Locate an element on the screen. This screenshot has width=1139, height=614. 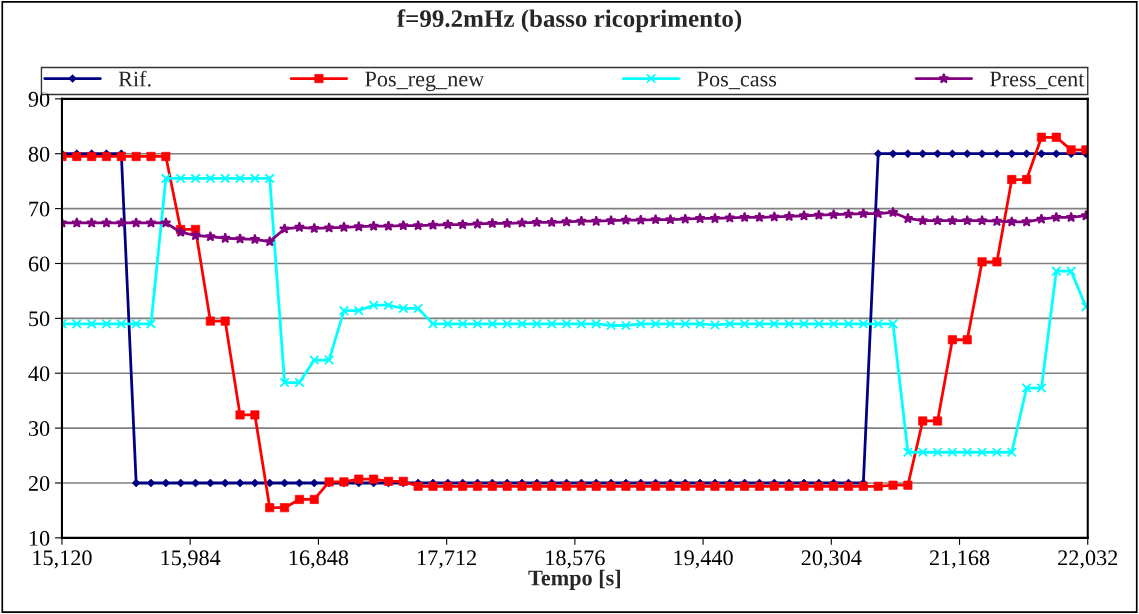
x-tick-label: 17,712 is located at coordinates (447, 559).